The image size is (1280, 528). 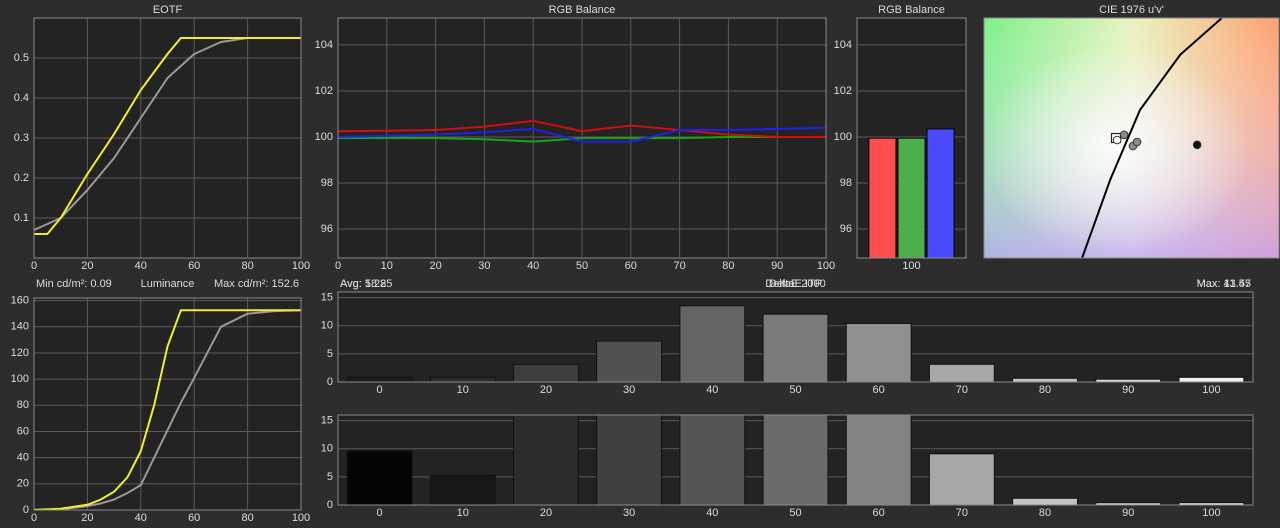 What do you see at coordinates (1128, 390) in the screenshot?
I see `x-tick-label: 90` at bounding box center [1128, 390].